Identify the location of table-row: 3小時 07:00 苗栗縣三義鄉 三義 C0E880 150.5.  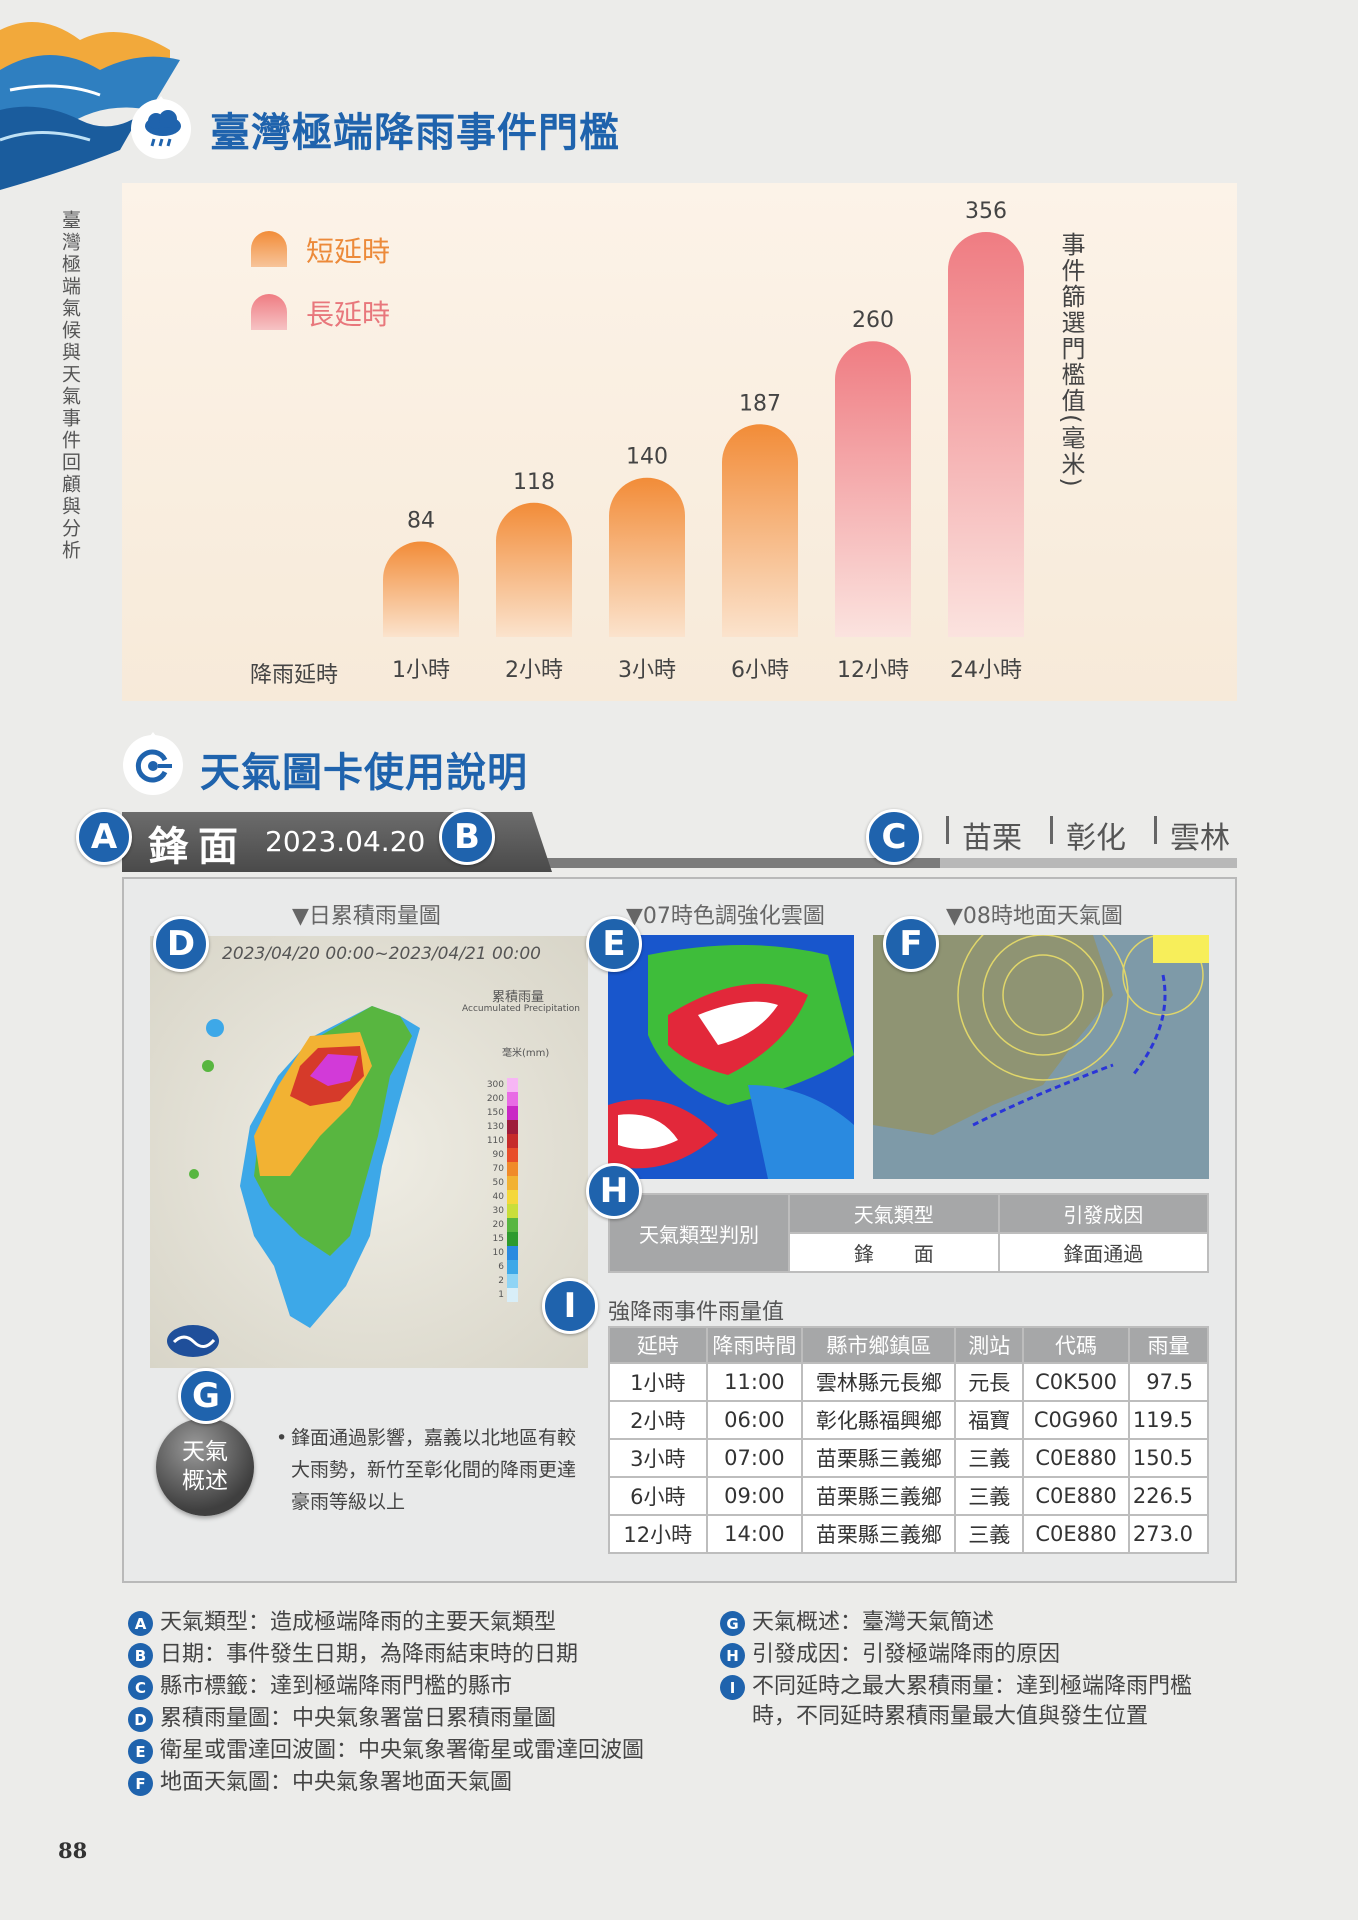
(909, 1458).